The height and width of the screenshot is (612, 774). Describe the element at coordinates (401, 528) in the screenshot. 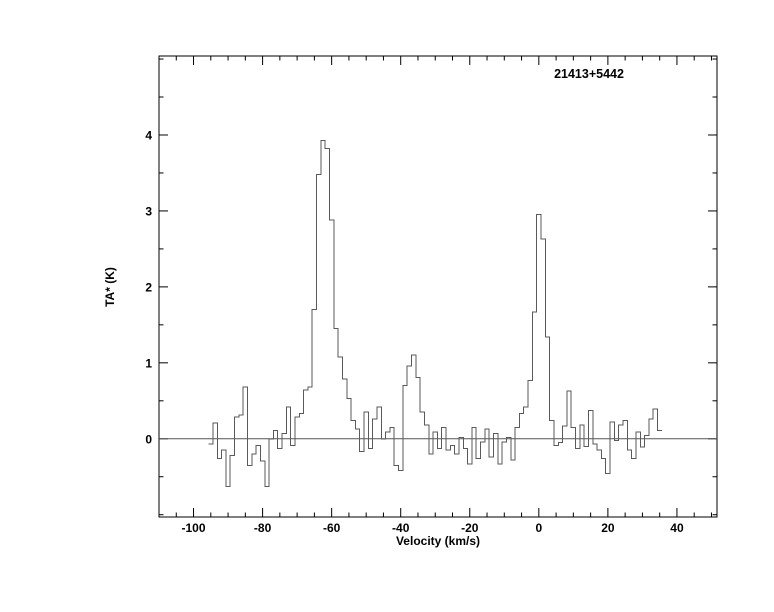

I see `x-tick-label: -40` at that location.